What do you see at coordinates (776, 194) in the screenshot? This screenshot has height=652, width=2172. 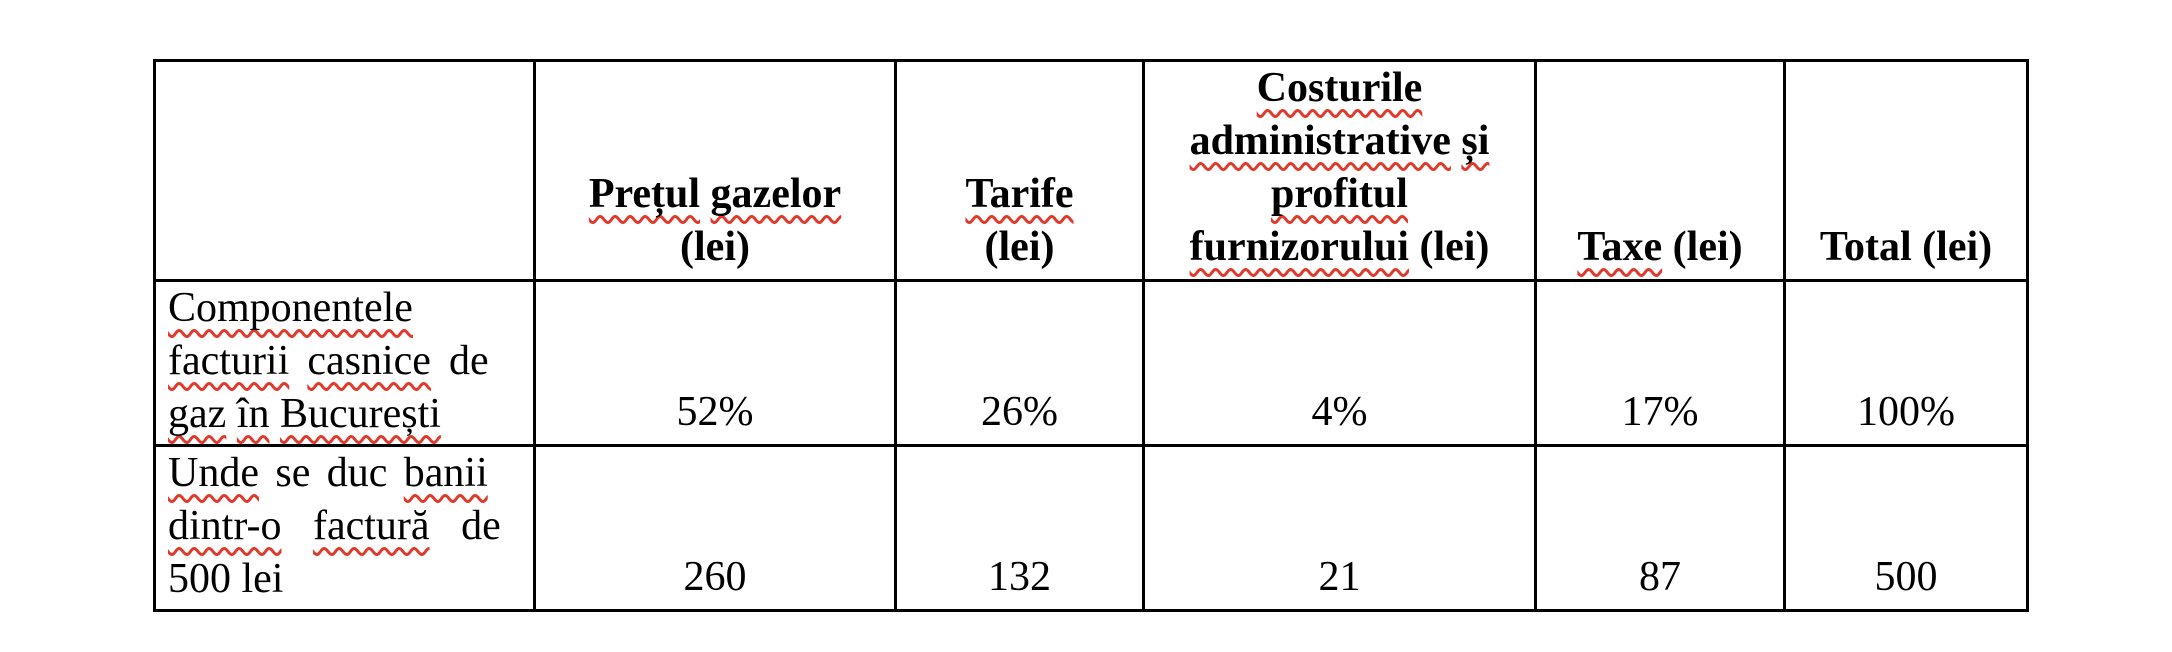 I see `misspelled-word: gazelor` at bounding box center [776, 194].